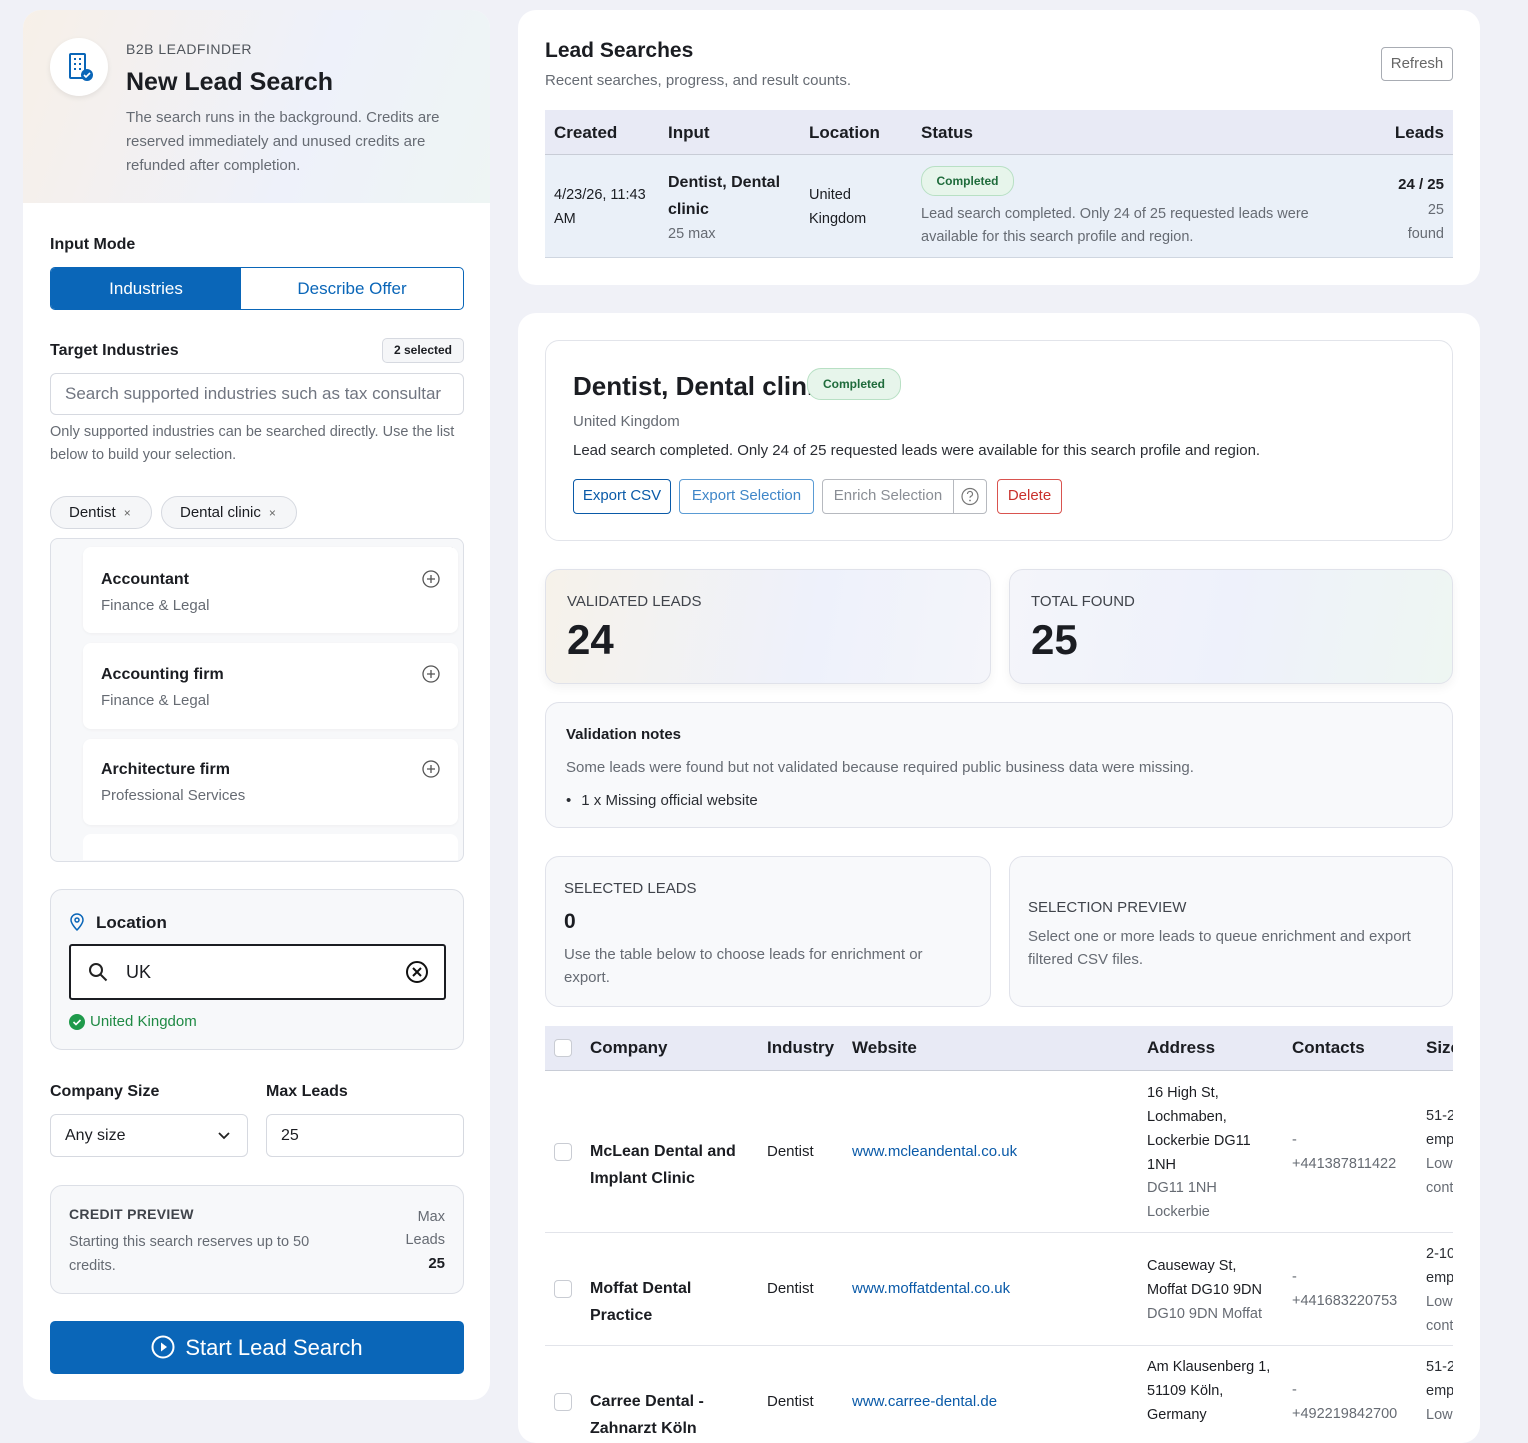 This screenshot has height=1443, width=1528. What do you see at coordinates (1083, 601) in the screenshot?
I see `stat-label: TOTAL FOUND` at bounding box center [1083, 601].